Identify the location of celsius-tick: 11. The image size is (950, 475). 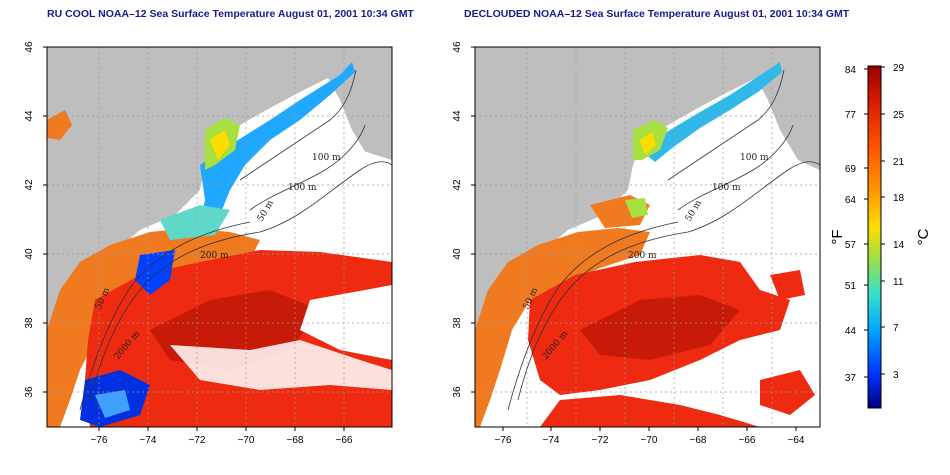
(898, 282).